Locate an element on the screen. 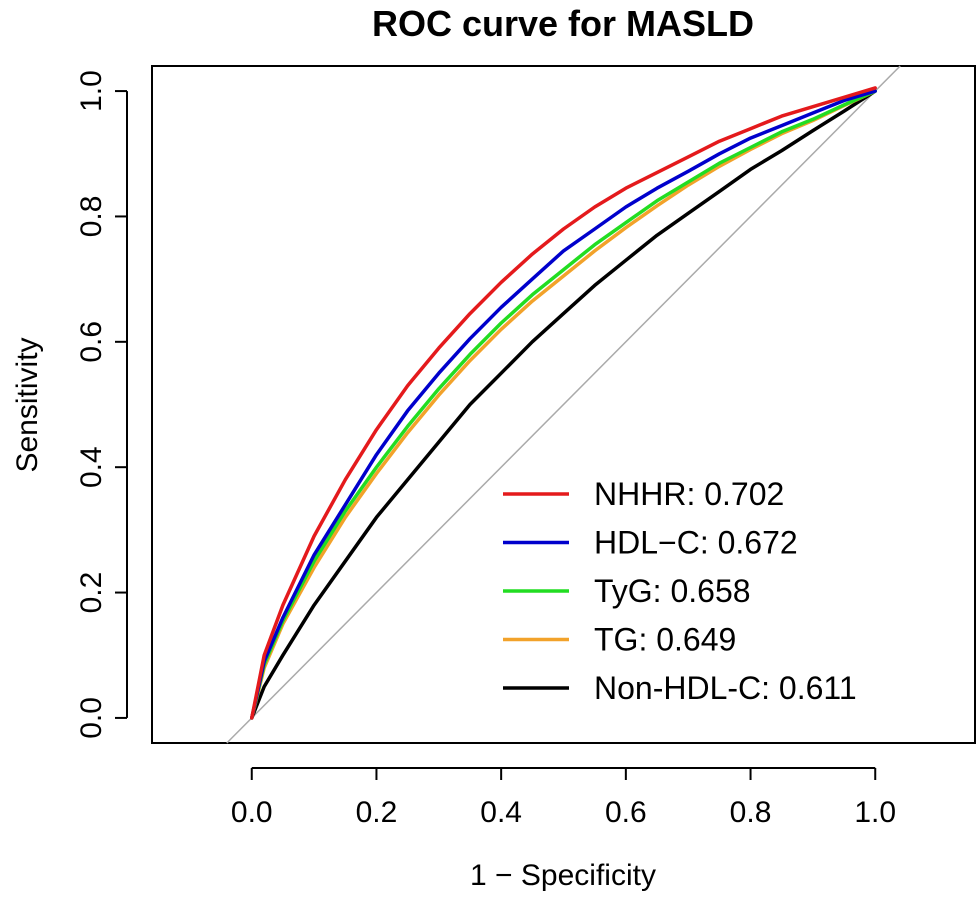  chart-title: ROC curve for MASLD is located at coordinates (563, 23).